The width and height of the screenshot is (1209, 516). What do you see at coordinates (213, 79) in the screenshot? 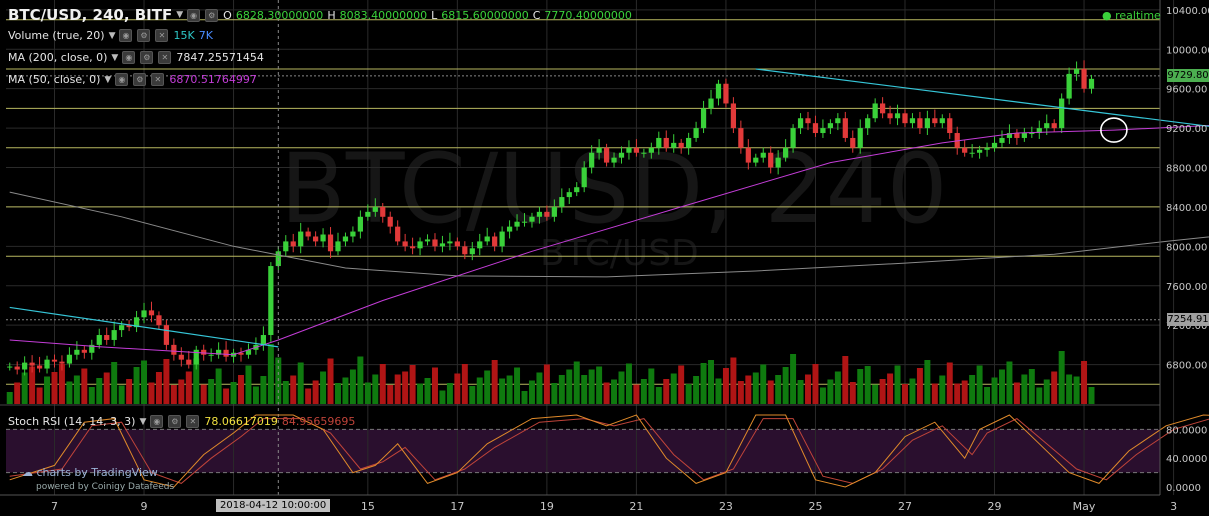
I see `ma50-value: 6870.51764997` at bounding box center [213, 79].